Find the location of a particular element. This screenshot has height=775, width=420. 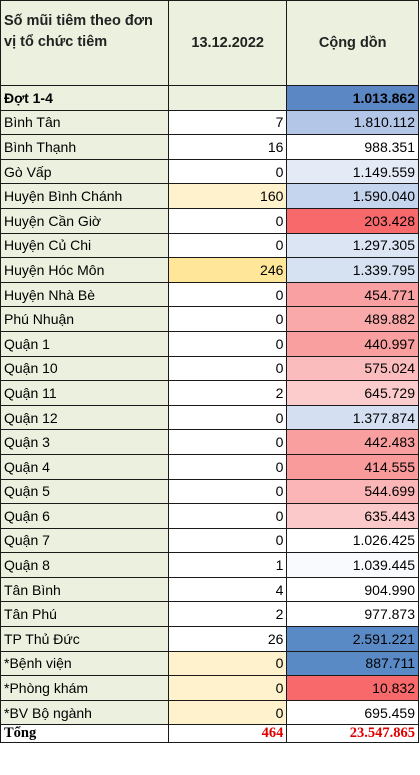

table-row: Quận 12 0 1.377.874 is located at coordinates (209, 417).